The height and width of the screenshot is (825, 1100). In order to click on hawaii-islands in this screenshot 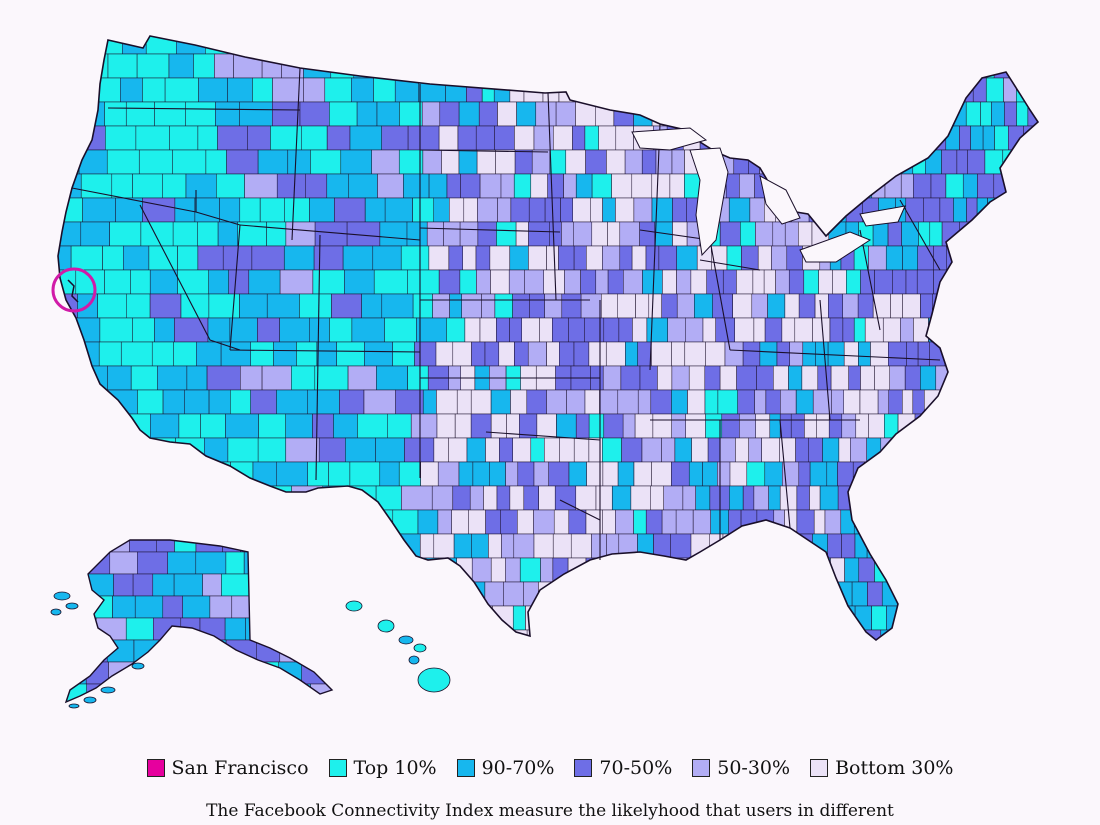, I will do `click(398, 646)`.